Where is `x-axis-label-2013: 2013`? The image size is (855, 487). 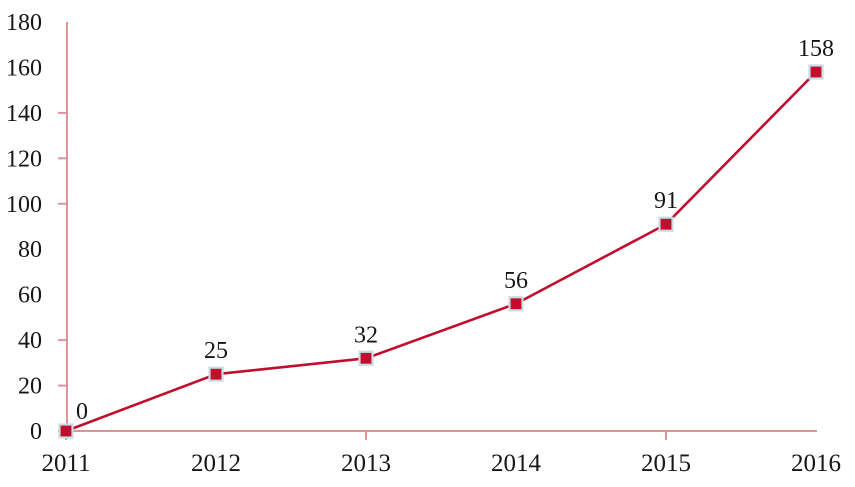
x-axis-label-2013: 2013 is located at coordinates (366, 463).